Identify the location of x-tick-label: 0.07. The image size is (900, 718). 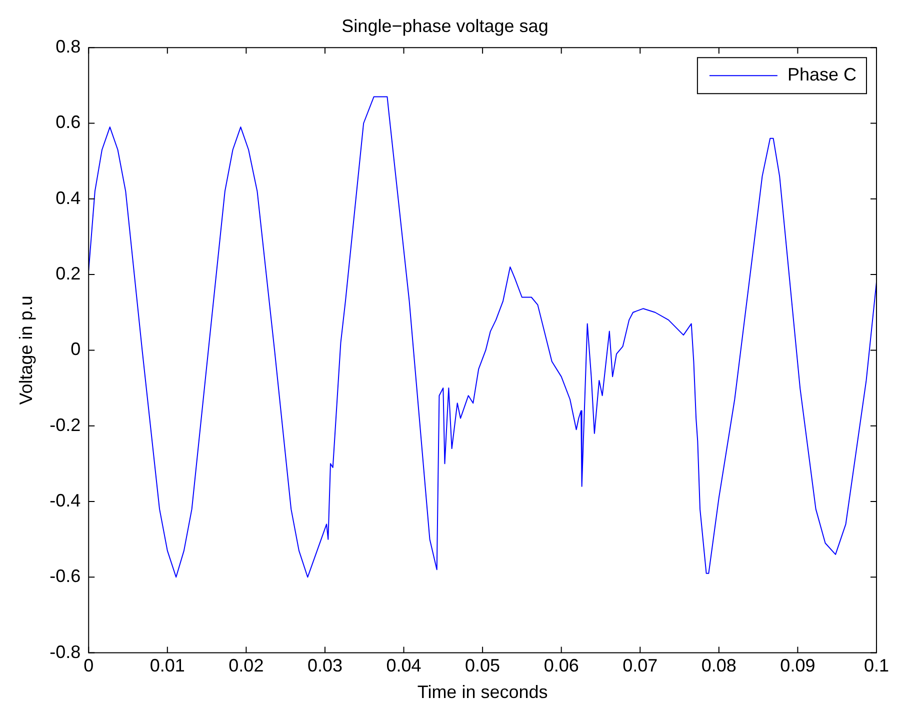
(640, 666).